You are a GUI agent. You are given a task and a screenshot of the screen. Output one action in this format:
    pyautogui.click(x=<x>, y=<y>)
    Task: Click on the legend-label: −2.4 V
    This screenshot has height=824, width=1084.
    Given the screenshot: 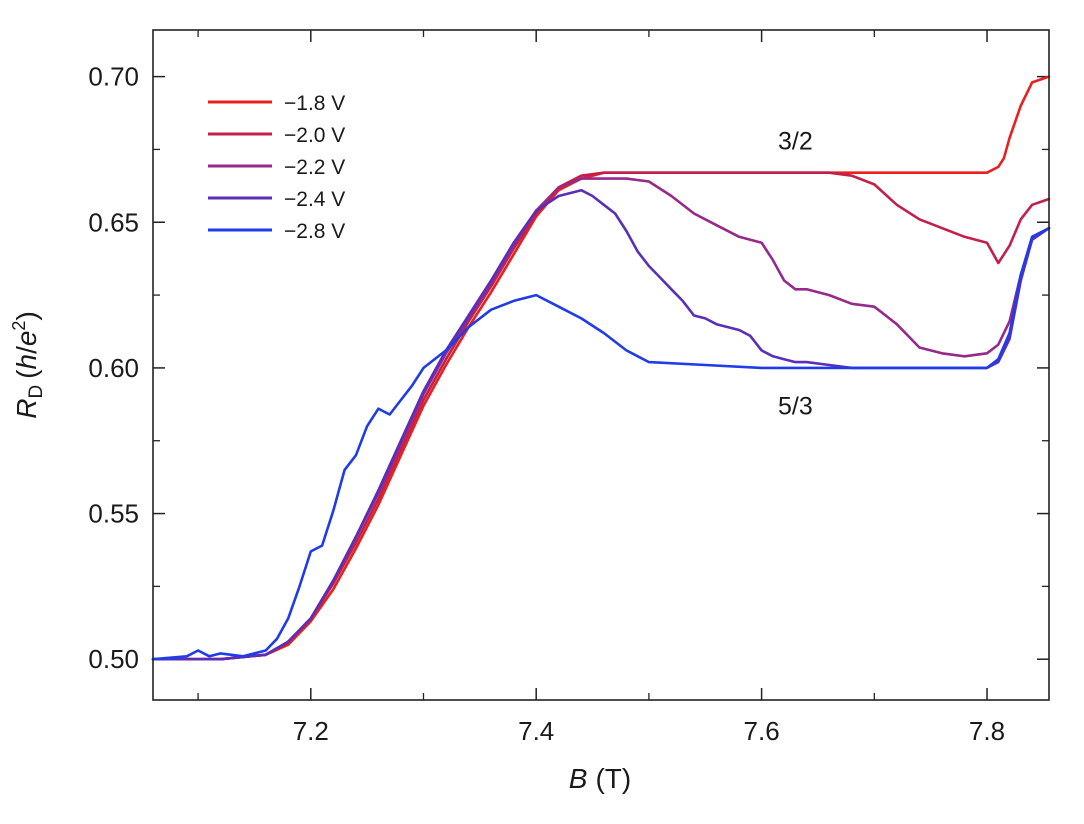 What is the action you would take?
    pyautogui.click(x=314, y=199)
    